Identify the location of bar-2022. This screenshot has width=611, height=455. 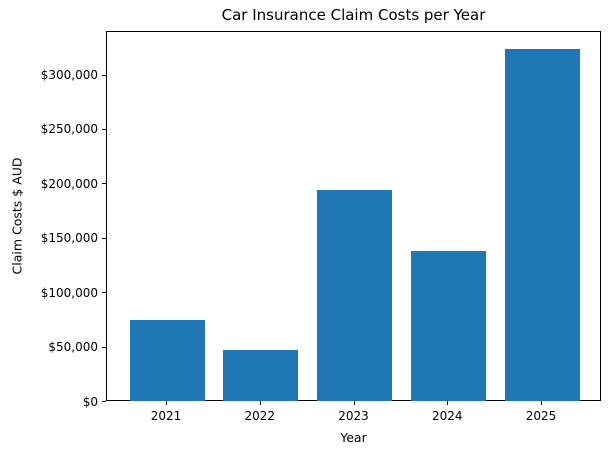
(261, 375).